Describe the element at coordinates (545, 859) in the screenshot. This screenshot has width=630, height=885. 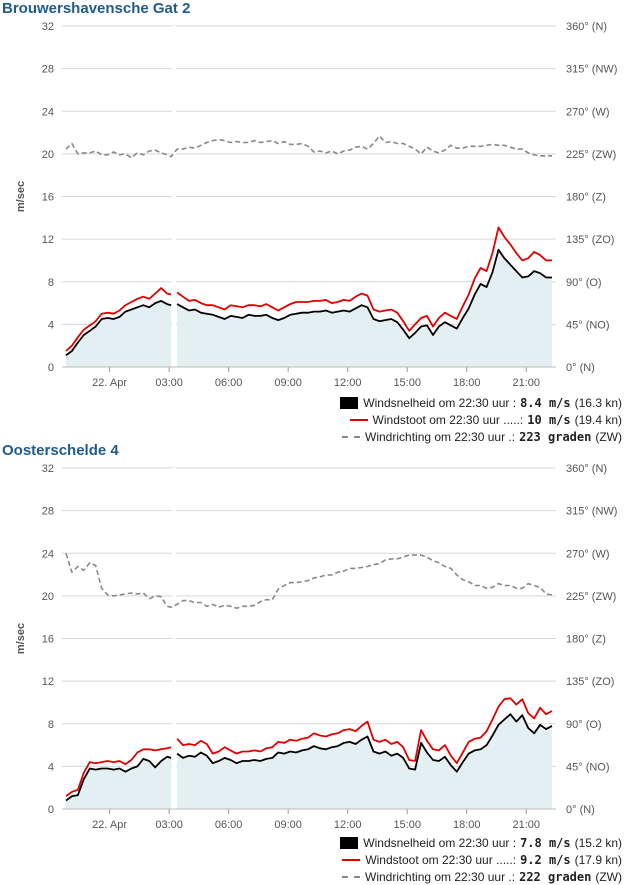
I see `legend-value: 9.2 m/s` at that location.